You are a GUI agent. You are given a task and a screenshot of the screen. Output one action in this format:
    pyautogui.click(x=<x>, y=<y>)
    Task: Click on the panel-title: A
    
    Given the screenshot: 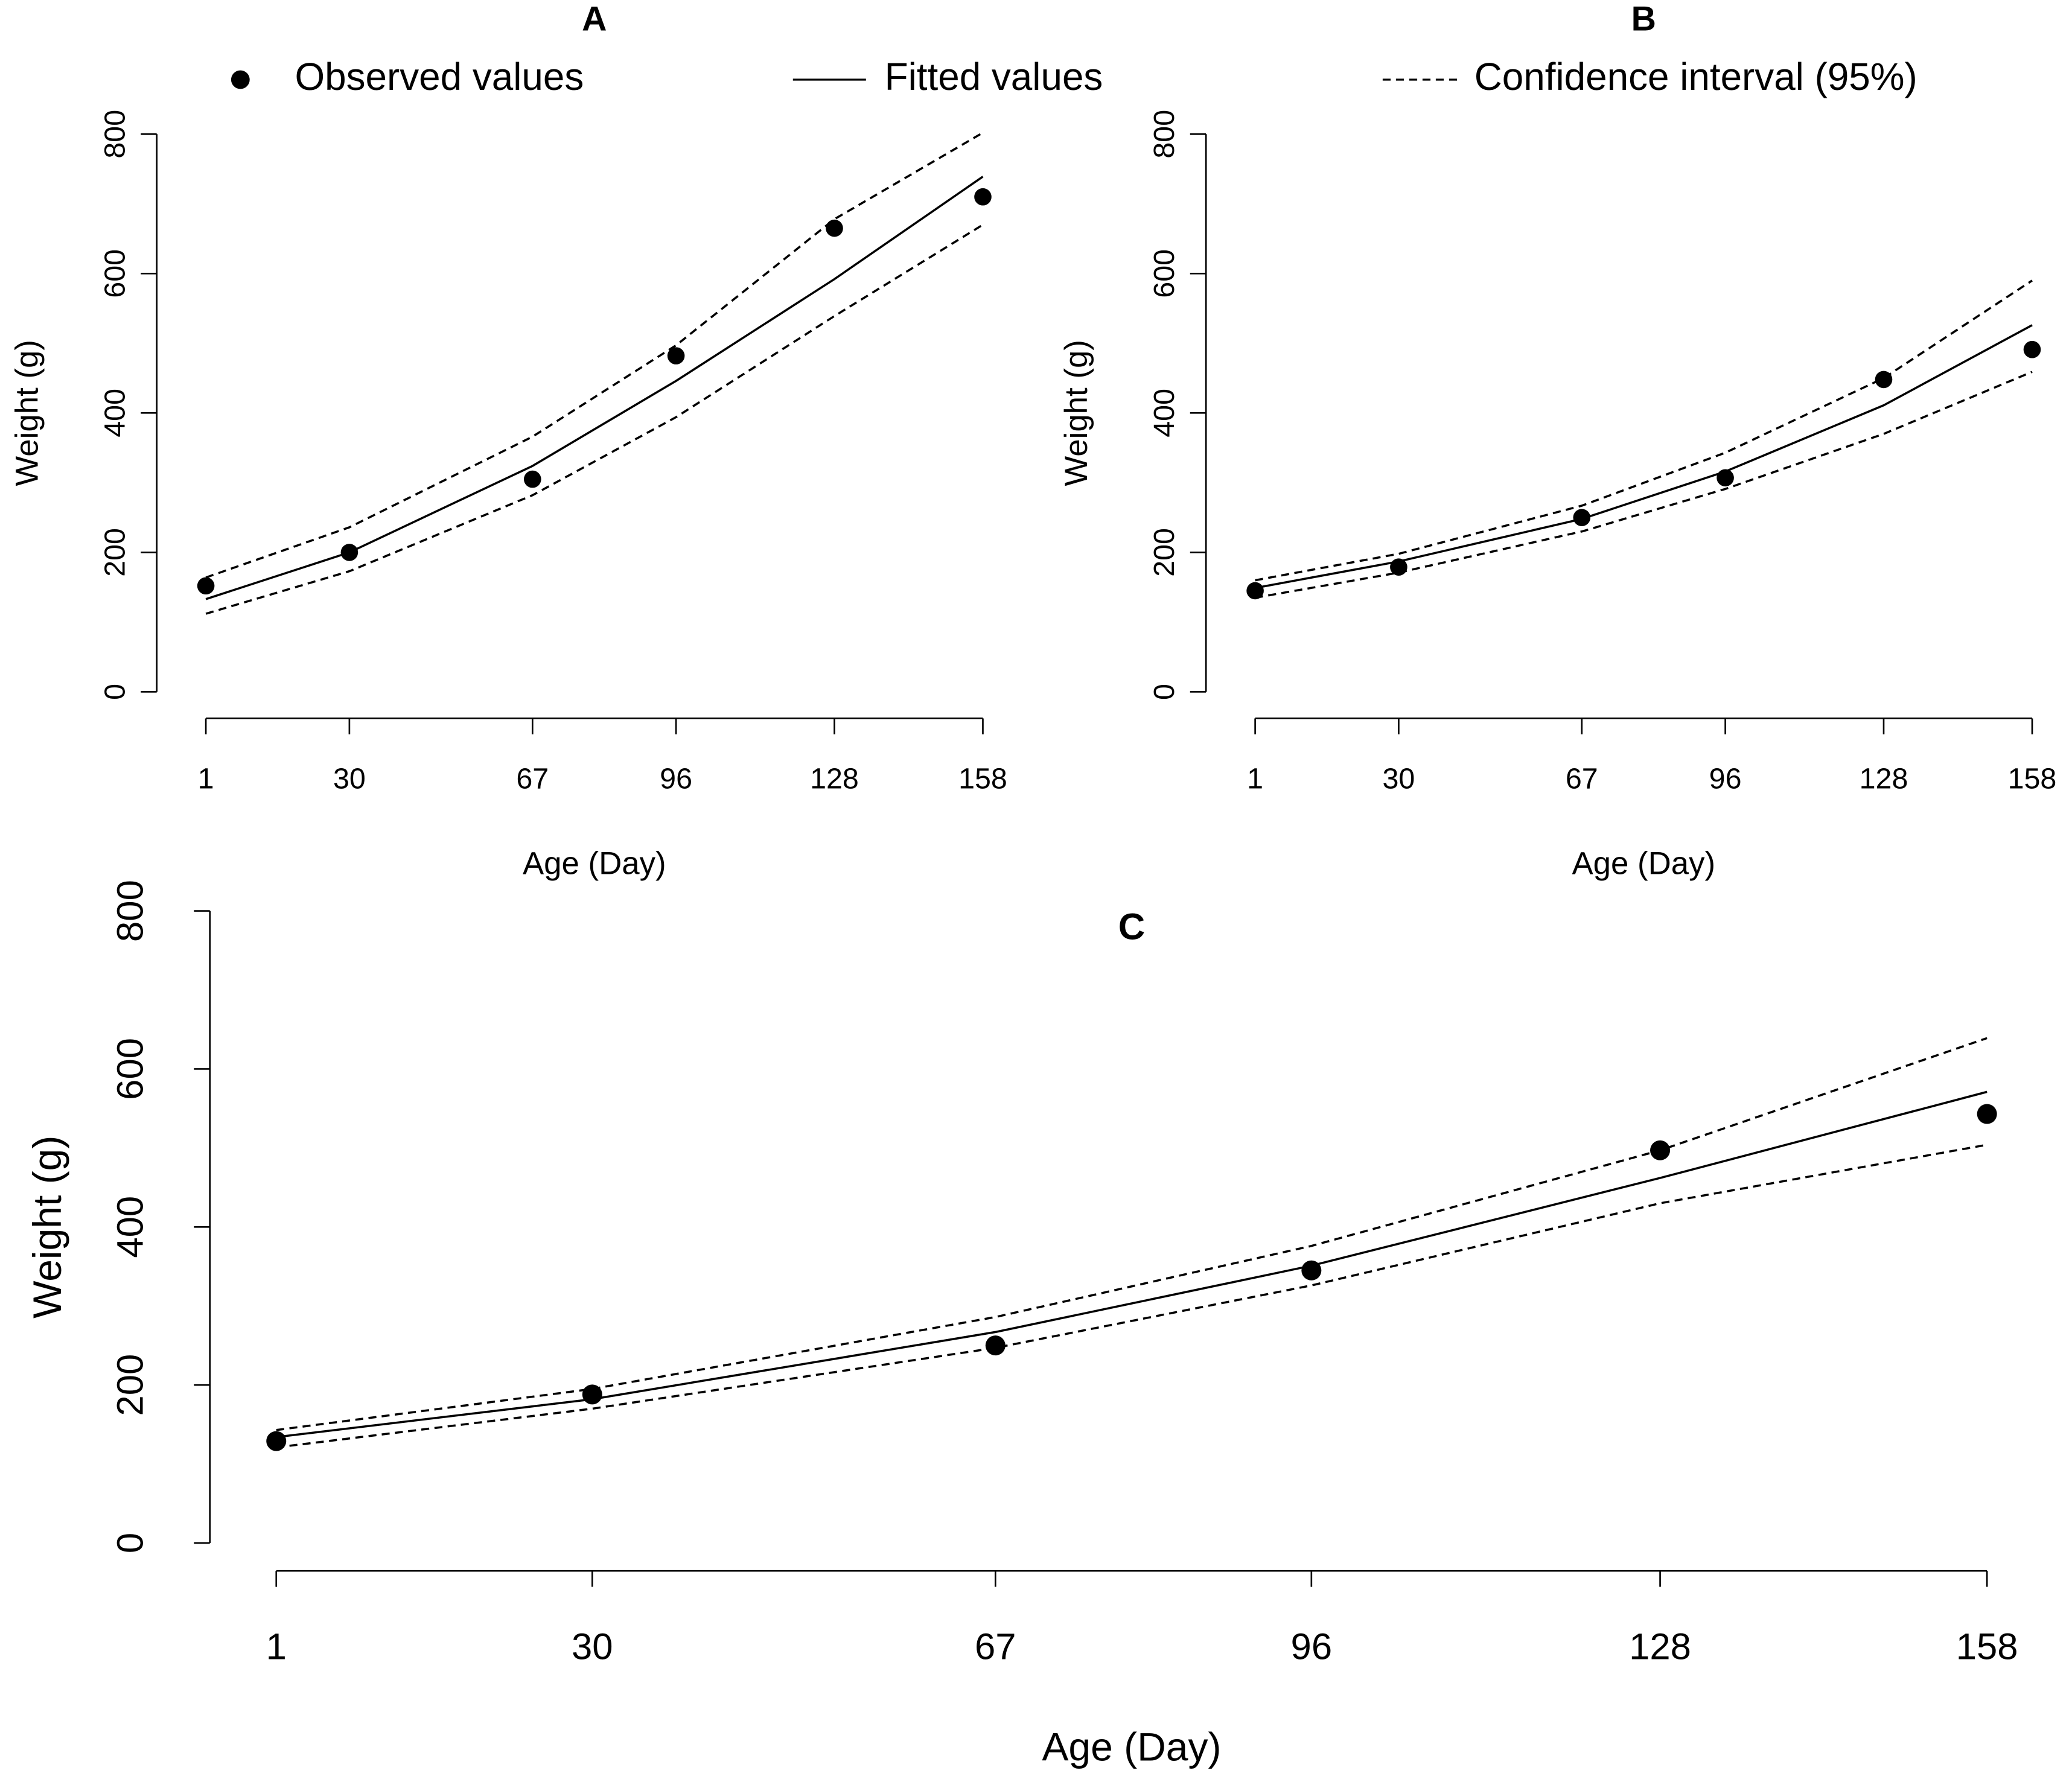 What is the action you would take?
    pyautogui.click(x=594, y=19)
    